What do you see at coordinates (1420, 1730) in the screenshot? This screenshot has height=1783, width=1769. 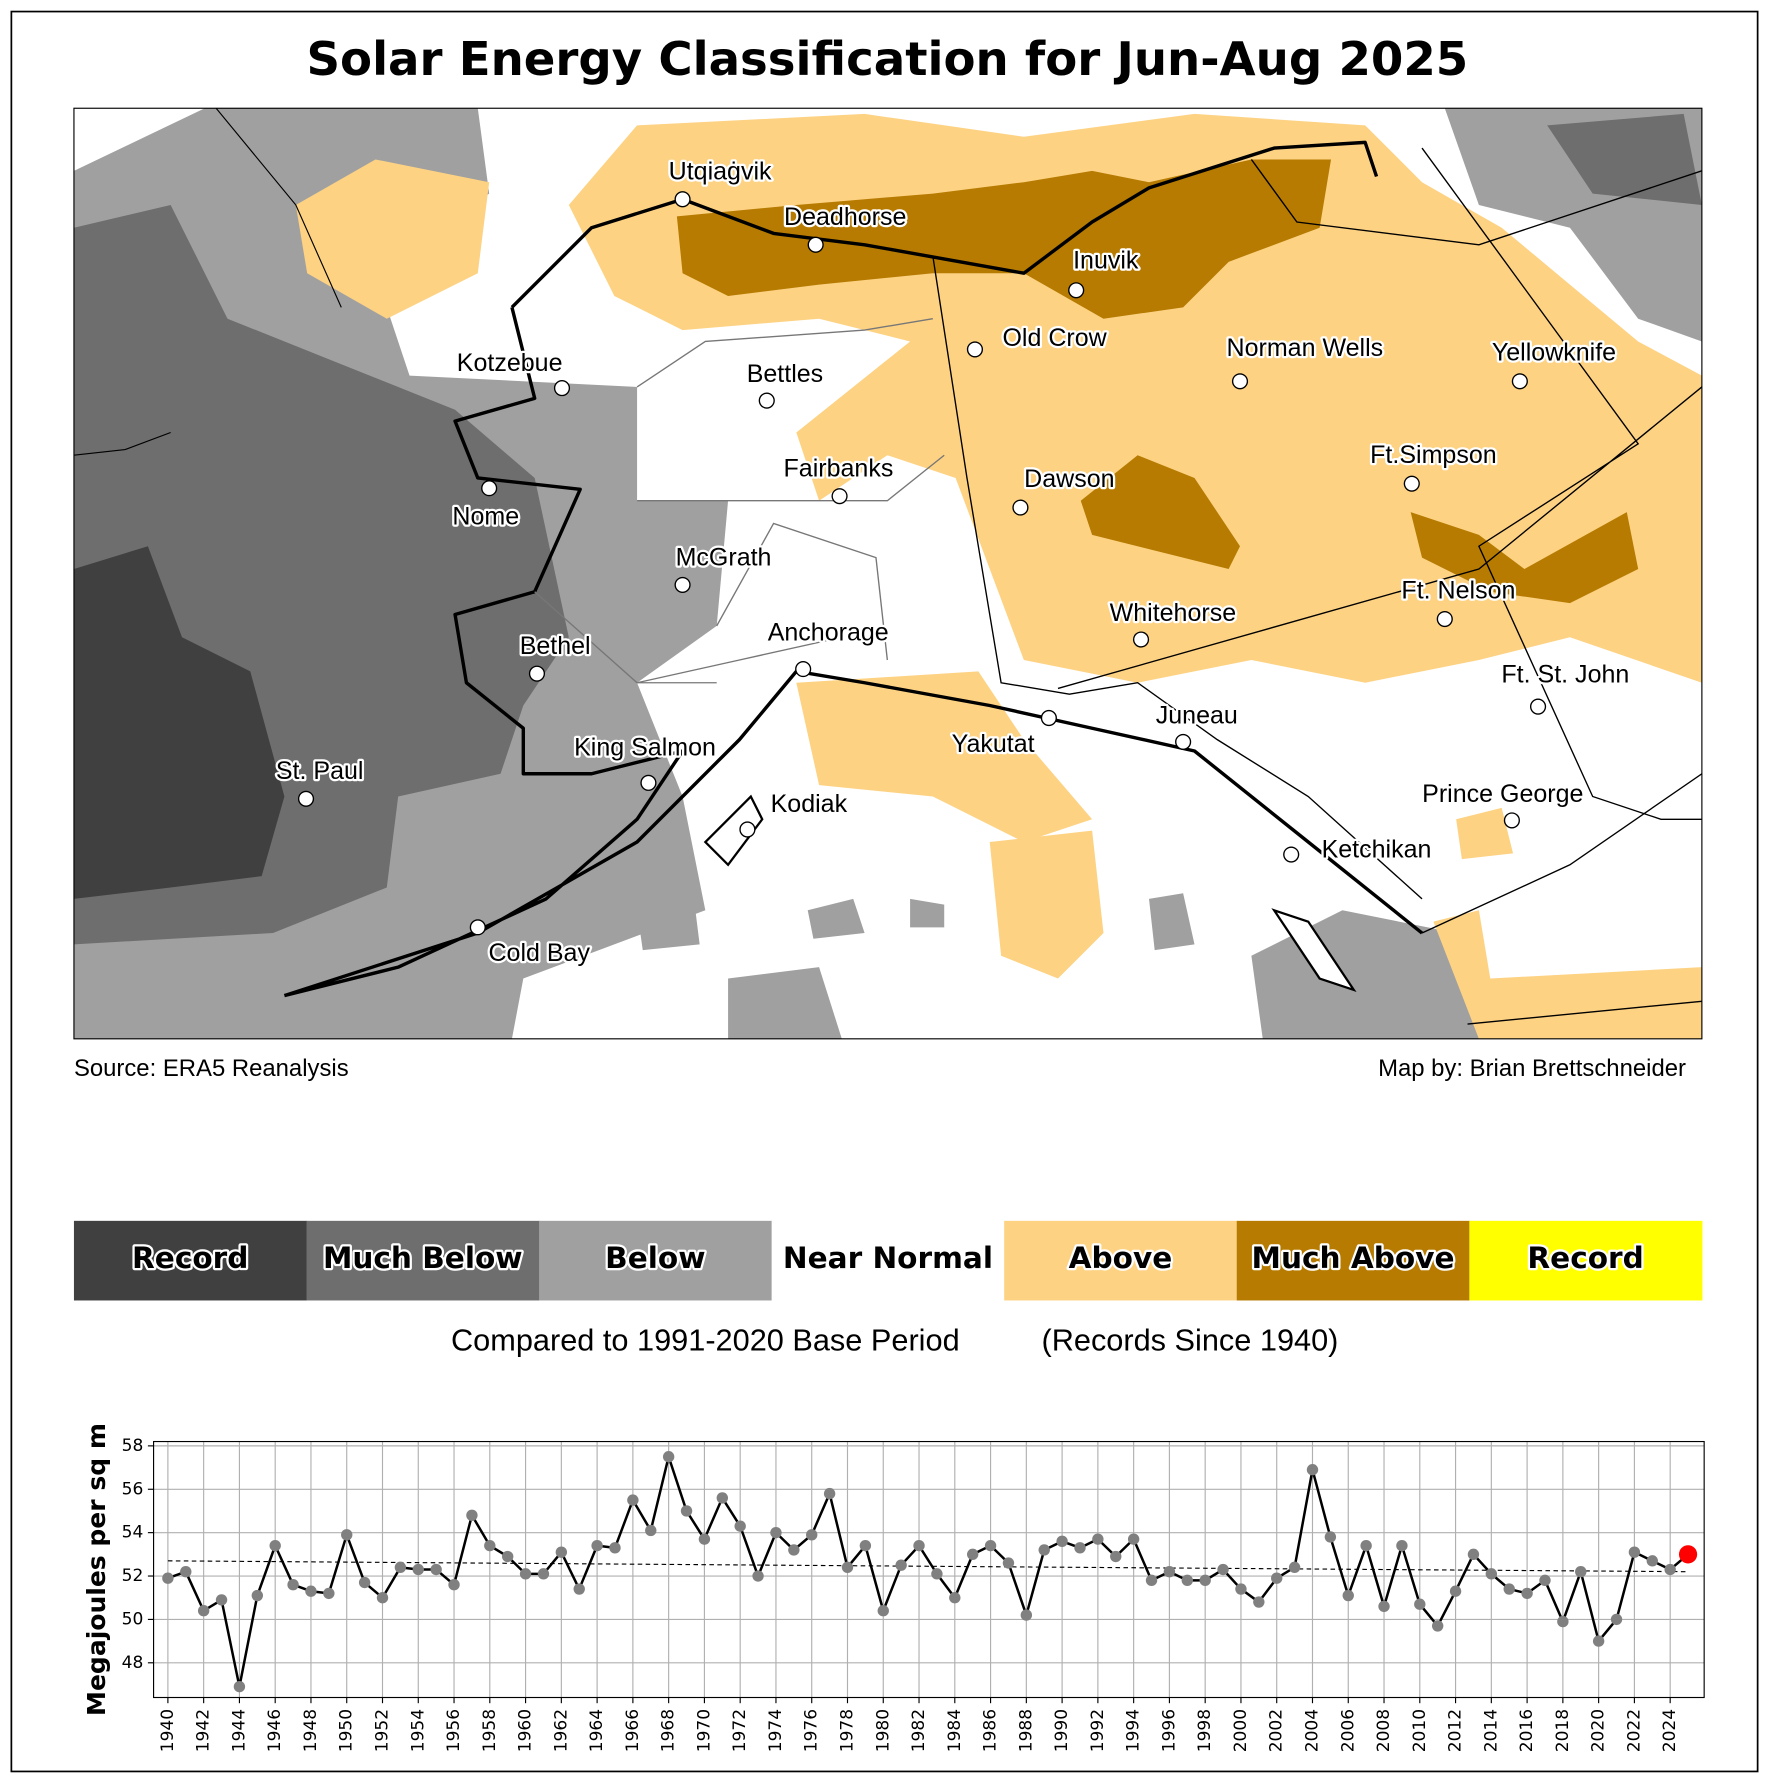 I see `x-tick-label: 2010` at bounding box center [1420, 1730].